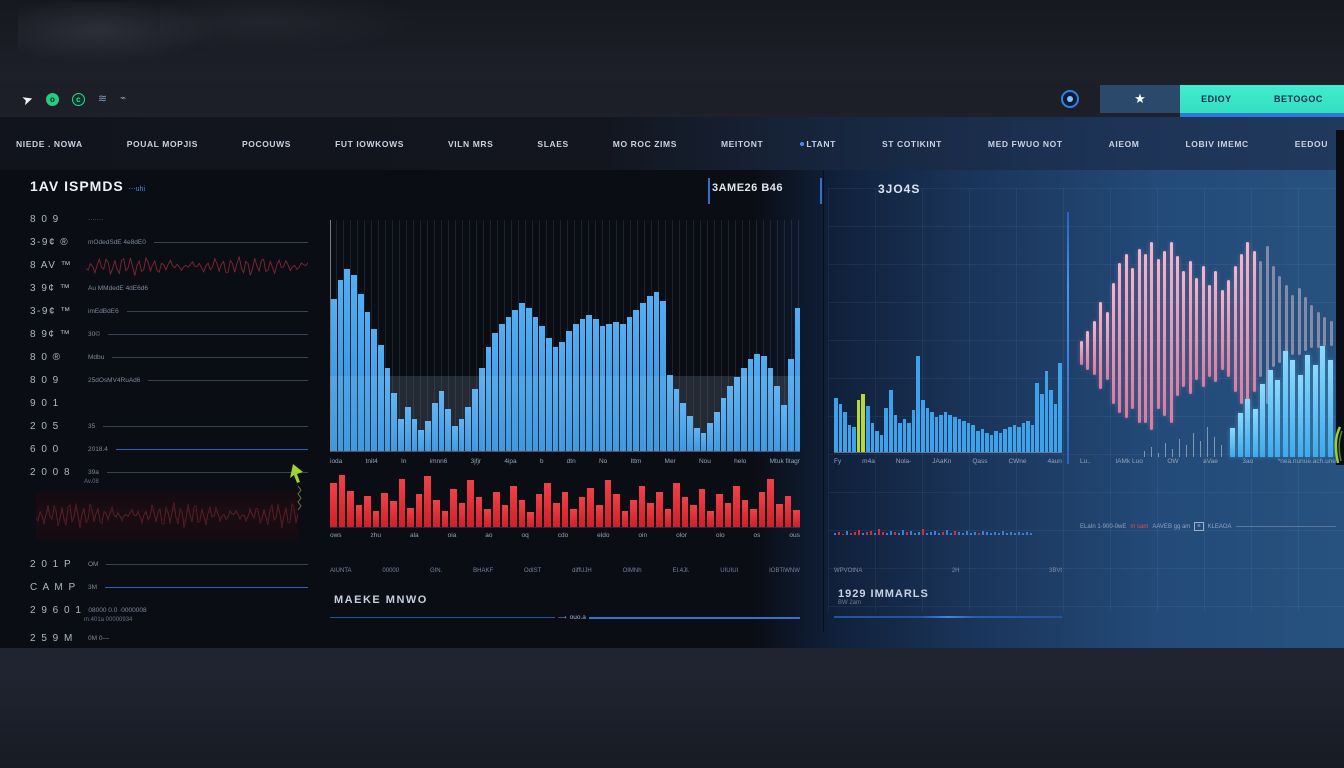  I want to click on slider-track-left, so click(442, 617).